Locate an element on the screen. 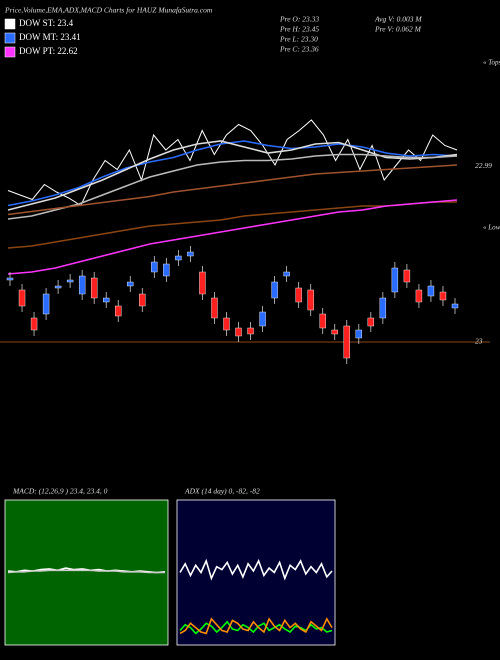  y-tick-label: 22.99 is located at coordinates (483, 165).